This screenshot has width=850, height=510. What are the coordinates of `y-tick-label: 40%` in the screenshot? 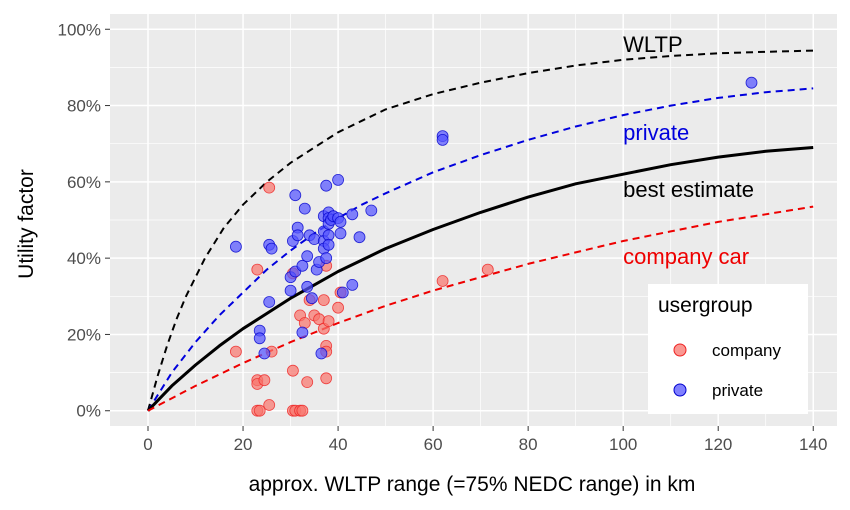 It's located at (84, 258).